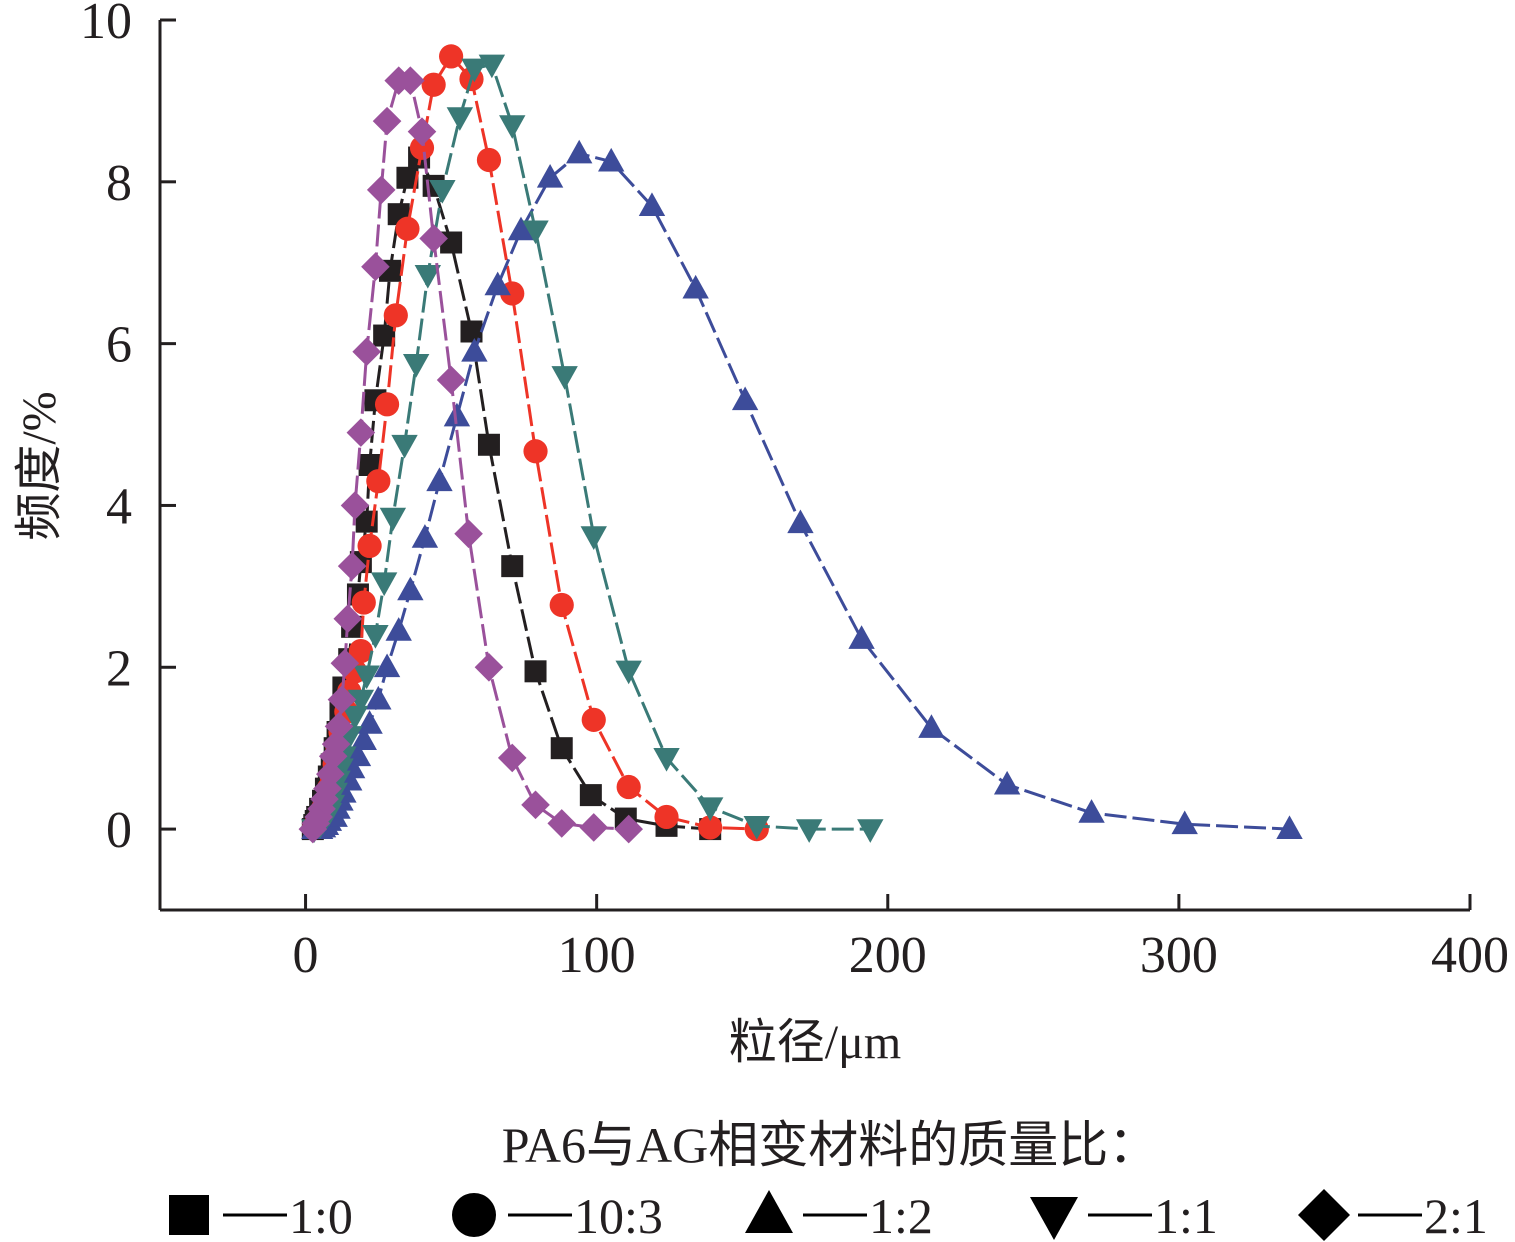  I want to click on y-tick-label: 4, so click(119, 506).